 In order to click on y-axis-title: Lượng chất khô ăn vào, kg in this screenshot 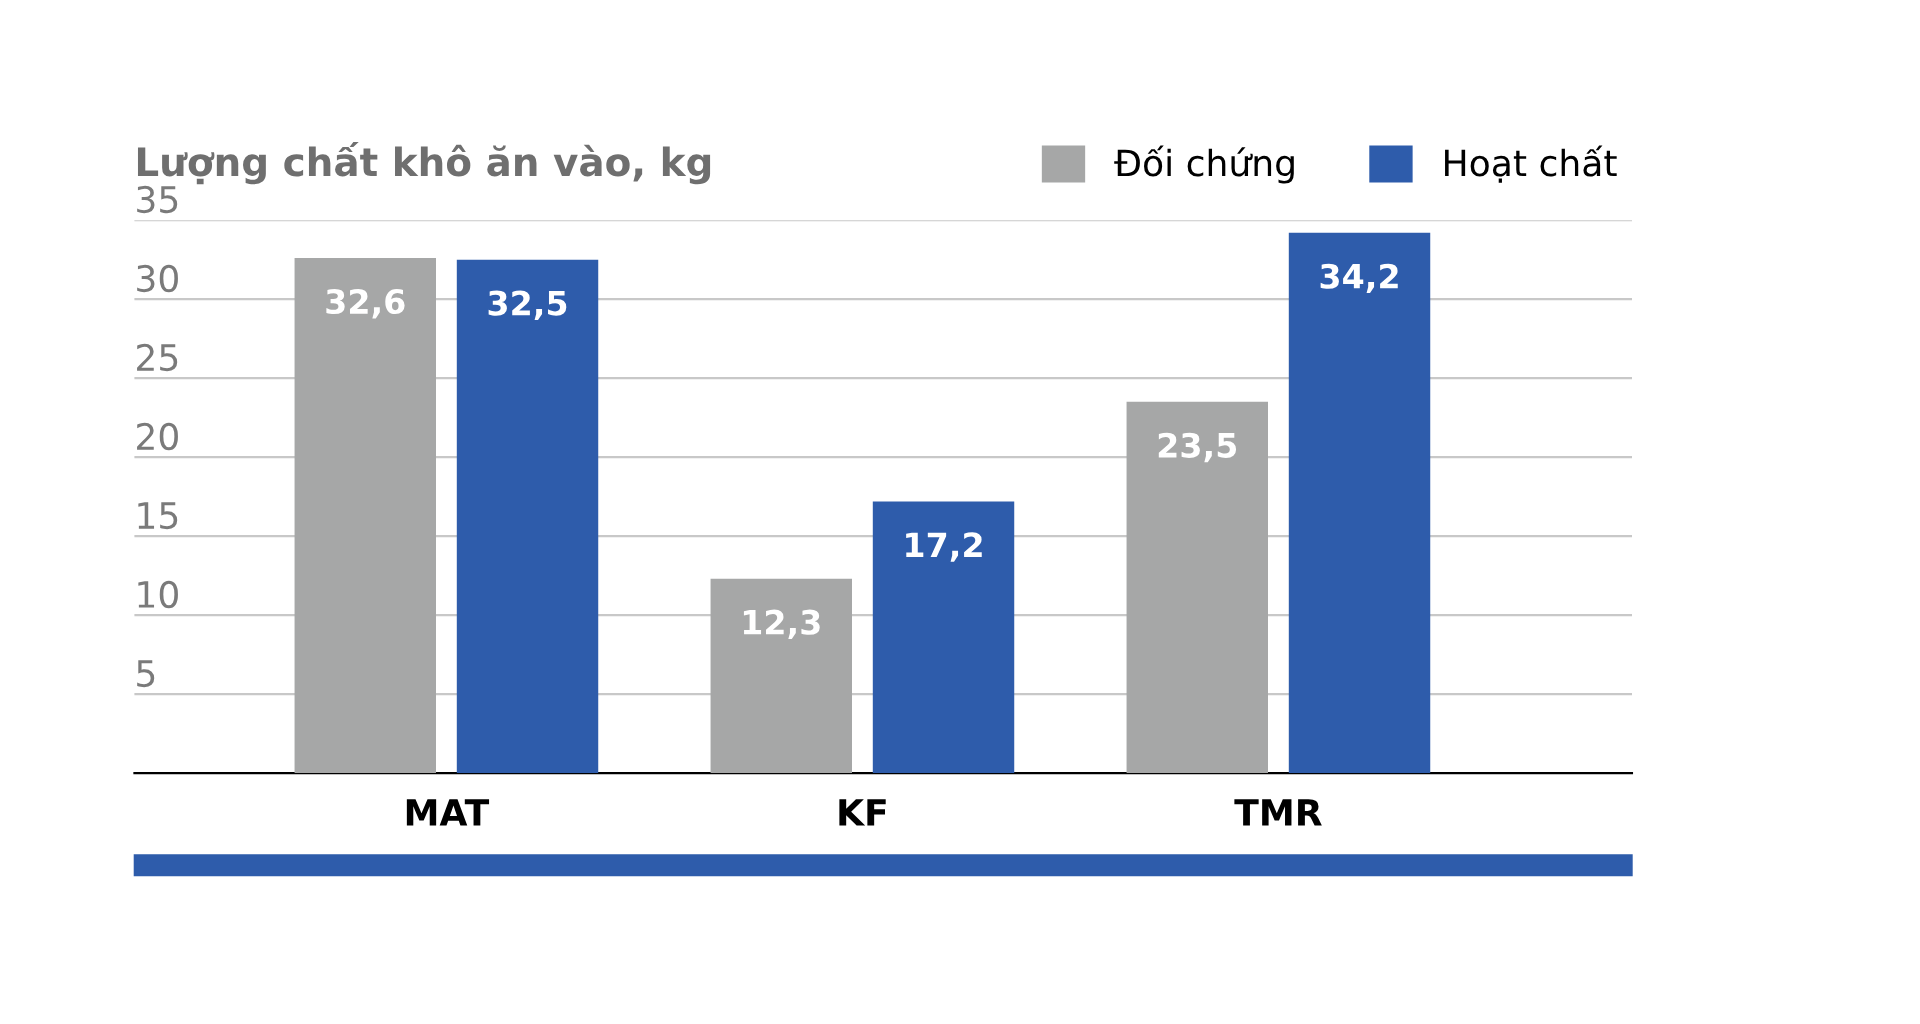, I will do `click(424, 163)`.